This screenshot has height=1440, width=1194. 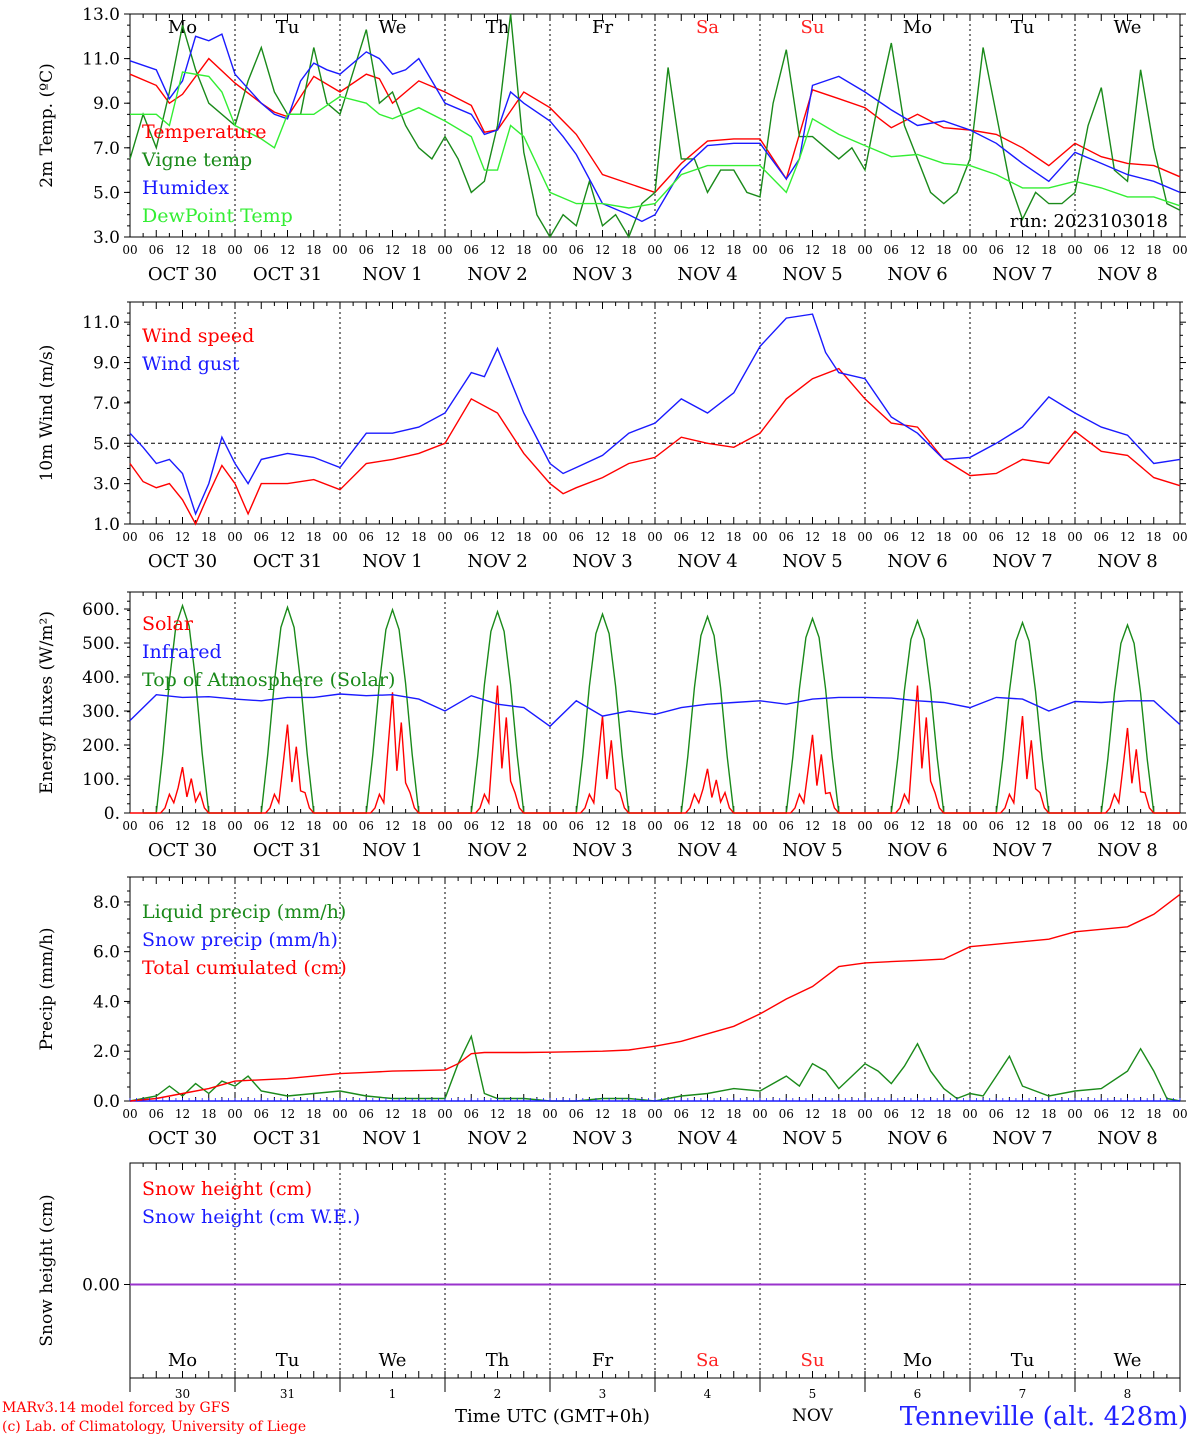 I want to click on y-axis-label: Energy fluxes (W/m²), so click(x=47, y=702).